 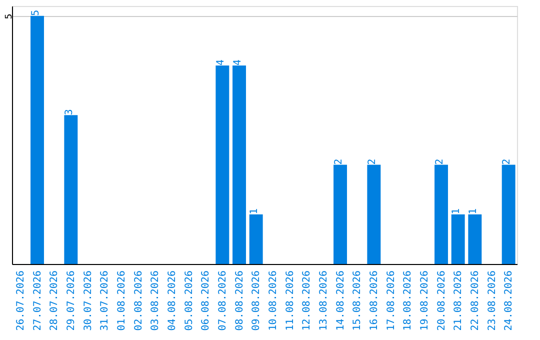 What do you see at coordinates (290, 300) in the screenshot?
I see `x-tick-label: 11.08.2026` at bounding box center [290, 300].